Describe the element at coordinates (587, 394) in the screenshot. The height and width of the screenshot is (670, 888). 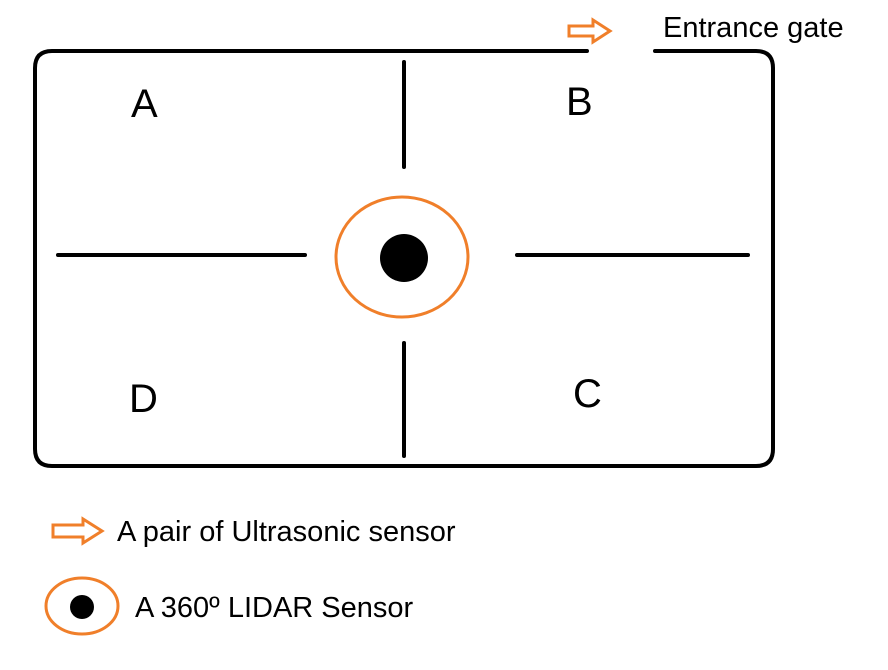
I see `zone-label-c: C` at that location.